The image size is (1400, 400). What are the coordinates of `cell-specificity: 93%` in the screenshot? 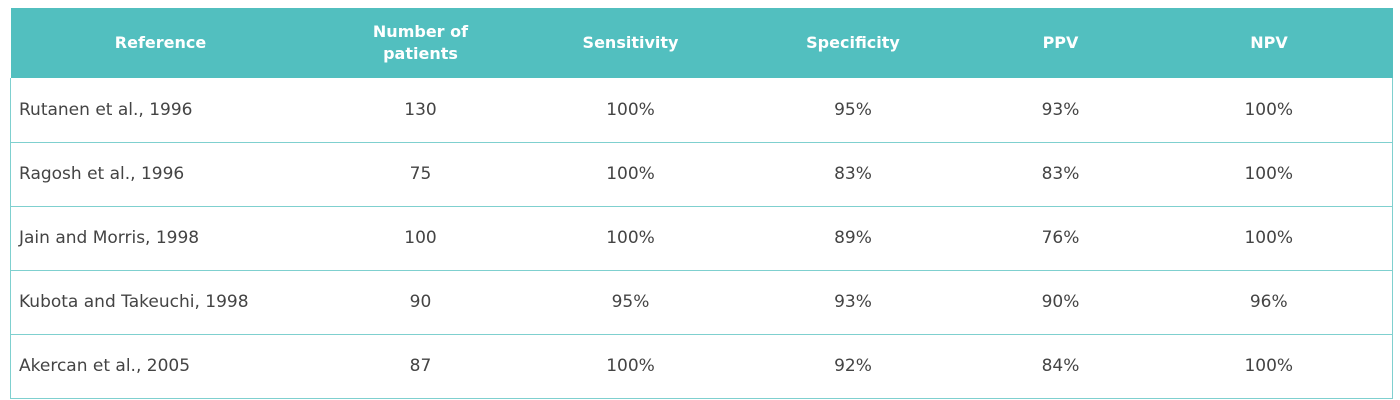 It's located at (853, 301).